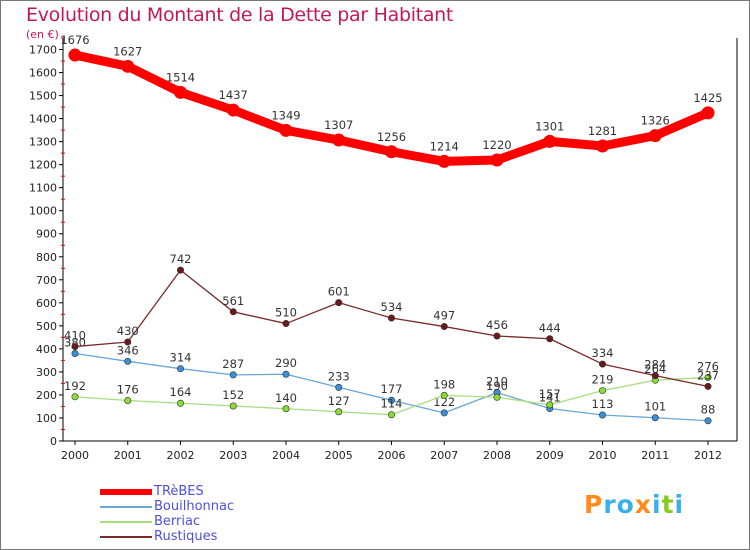 The height and width of the screenshot is (550, 750). Describe the element at coordinates (181, 455) in the screenshot. I see `x-tick-label: 2002` at that location.